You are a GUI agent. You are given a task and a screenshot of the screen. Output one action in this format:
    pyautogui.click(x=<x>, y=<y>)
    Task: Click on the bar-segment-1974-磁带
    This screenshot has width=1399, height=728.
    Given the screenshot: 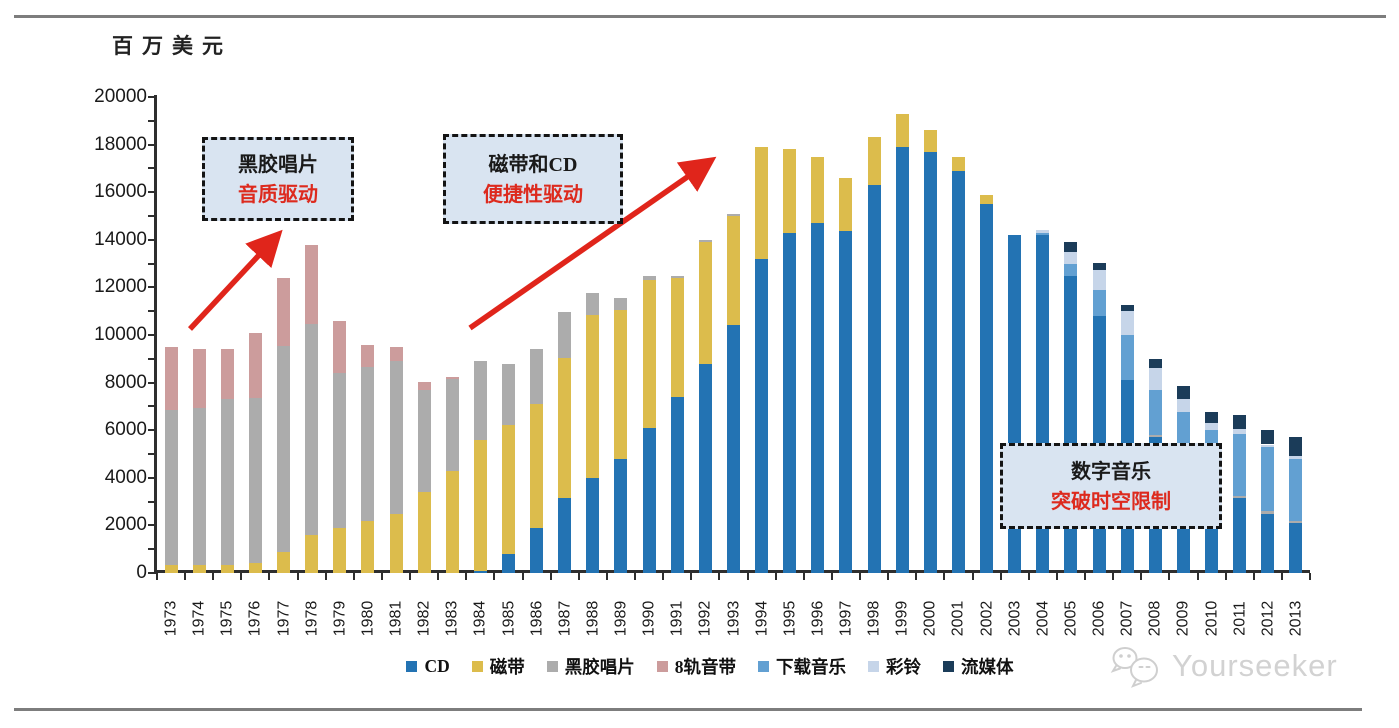 What is the action you would take?
    pyautogui.click(x=199, y=568)
    